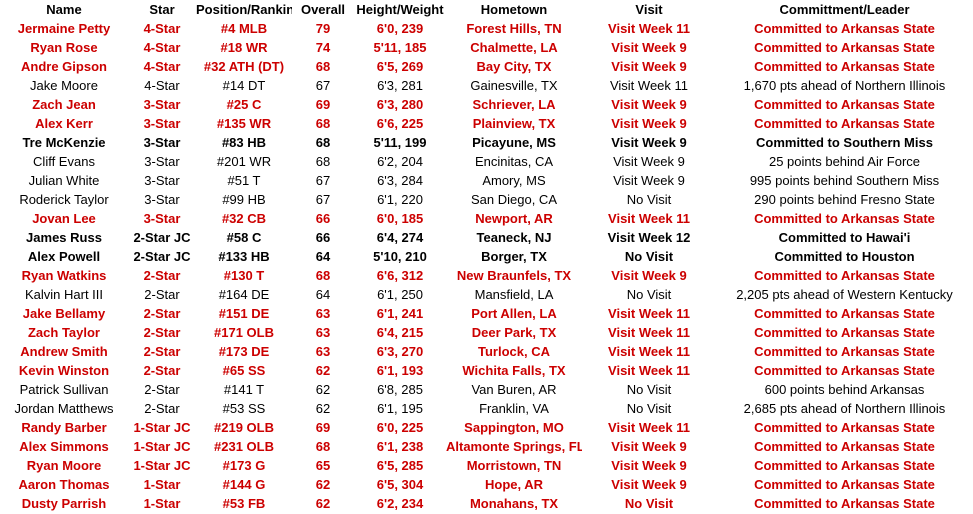 The width and height of the screenshot is (973, 514). I want to click on cell-commitment: 600 points behind Arkansas, so click(844, 389).